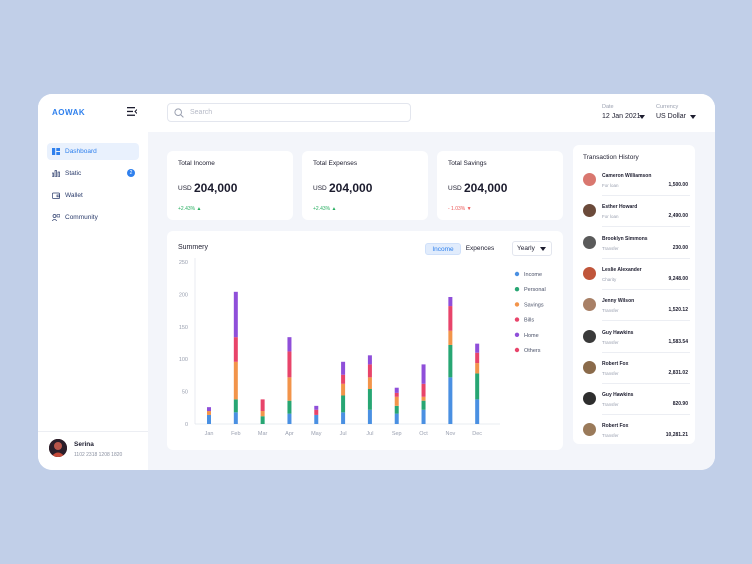  I want to click on date-value: 12 Jan 2021, so click(621, 116).